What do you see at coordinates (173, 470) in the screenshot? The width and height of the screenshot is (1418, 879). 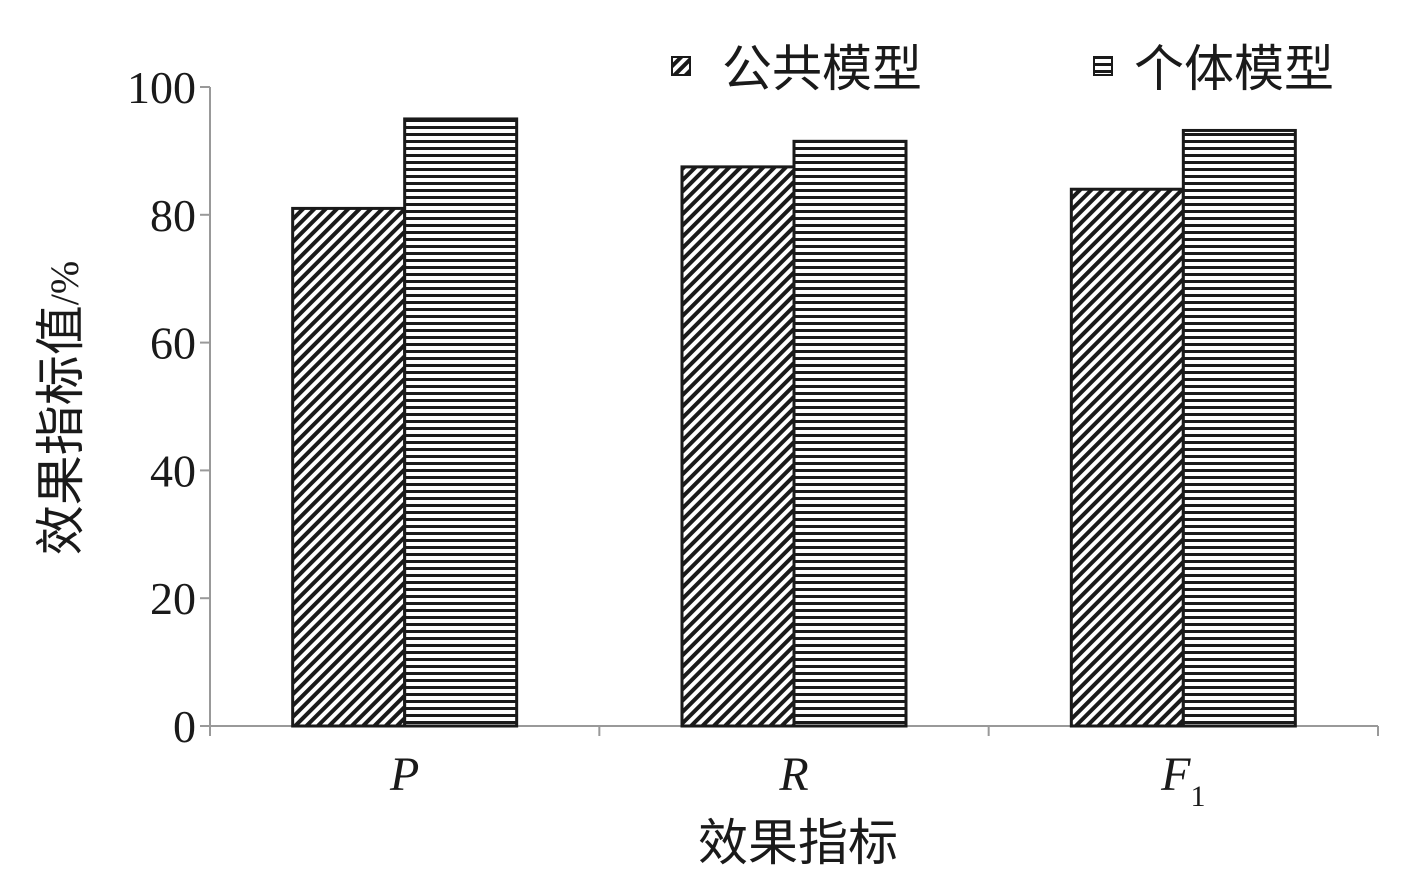 I see `y-tick-label: 40` at bounding box center [173, 470].